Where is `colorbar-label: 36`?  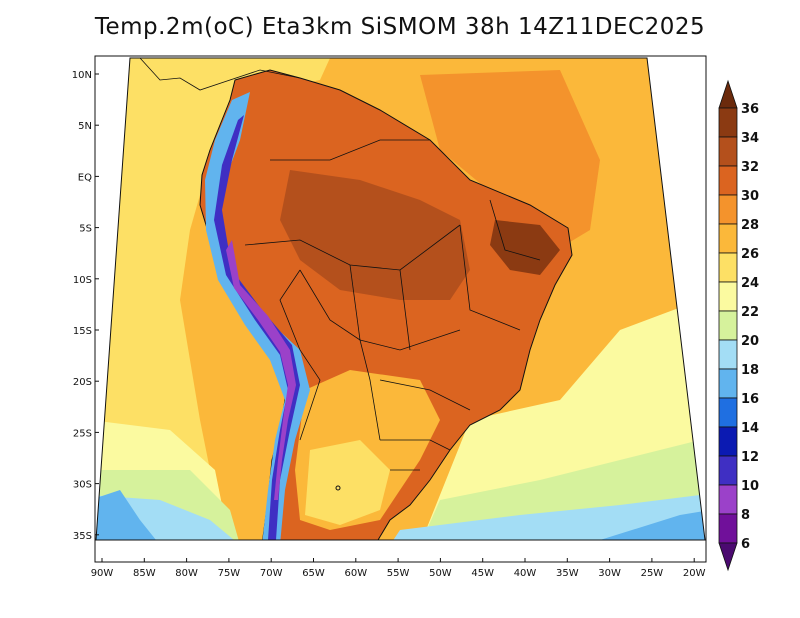
colorbar-label: 36 is located at coordinates (750, 109).